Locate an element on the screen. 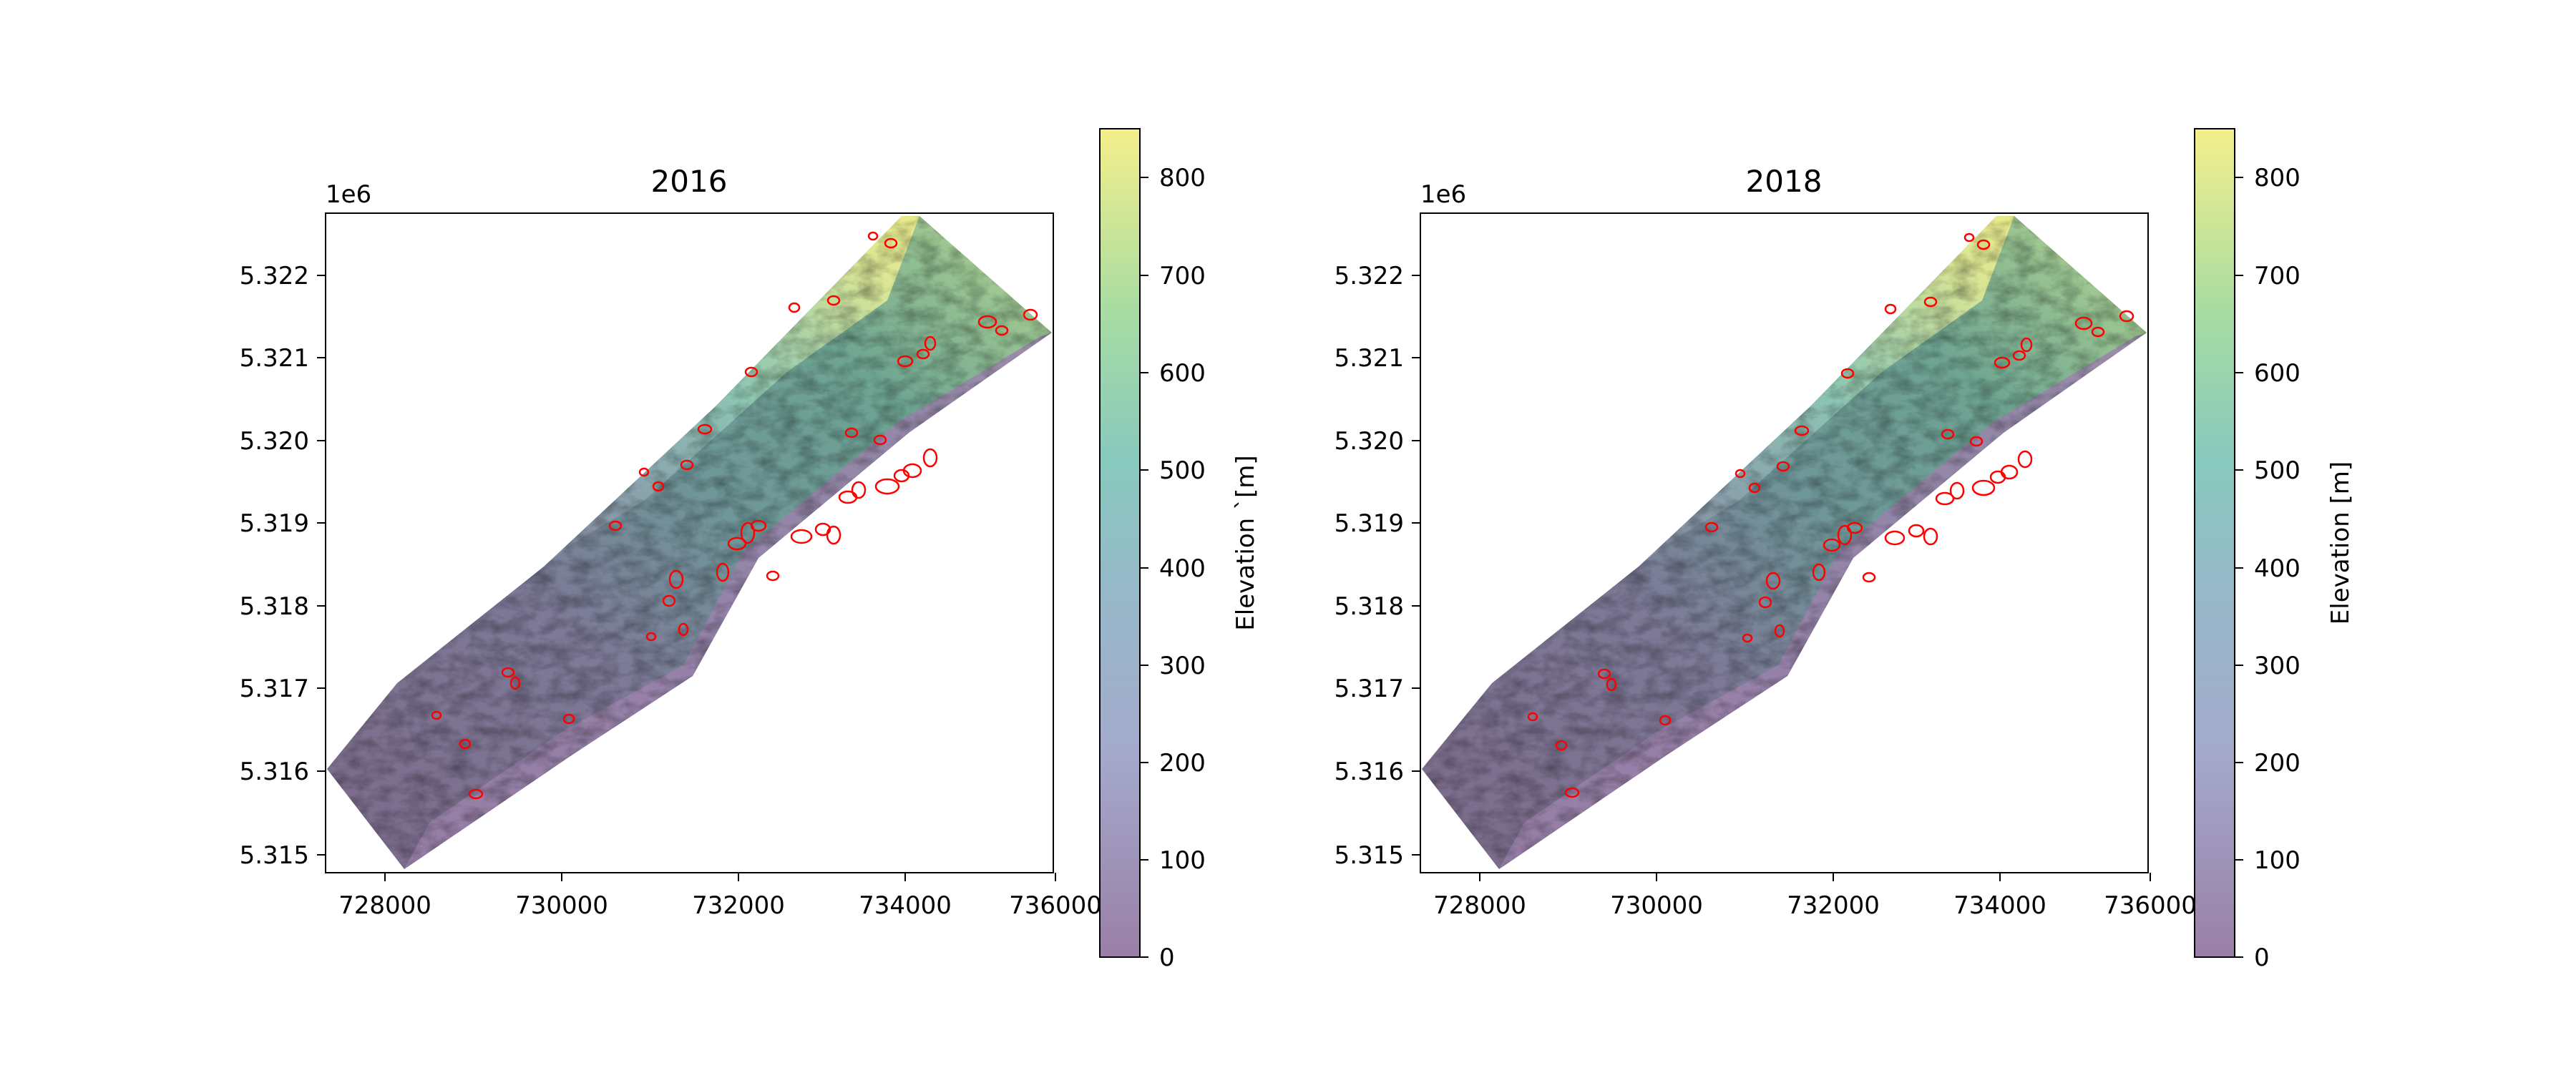 This screenshot has height=1073, width=2576. panel-title: 2018 is located at coordinates (1784, 181).